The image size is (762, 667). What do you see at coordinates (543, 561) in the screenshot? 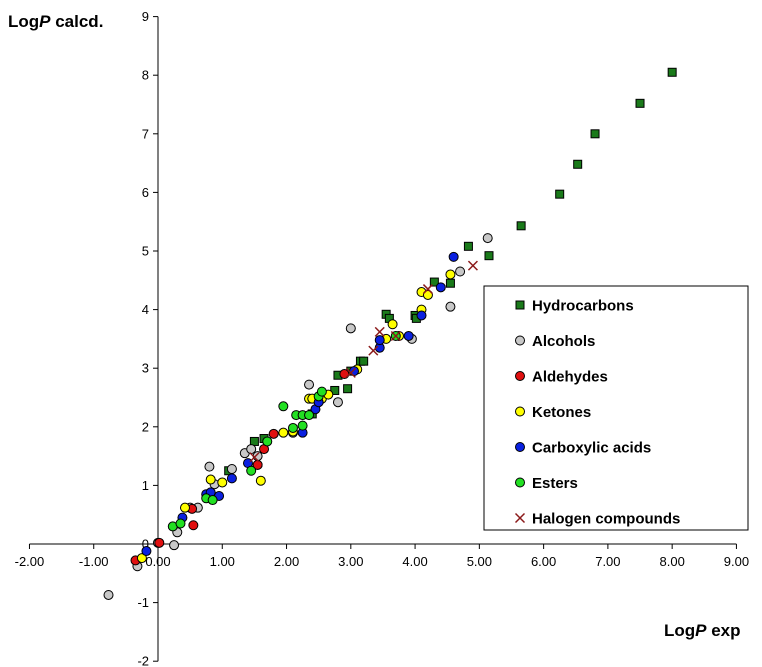
I see `x-tick-label: 6.00` at bounding box center [543, 561].